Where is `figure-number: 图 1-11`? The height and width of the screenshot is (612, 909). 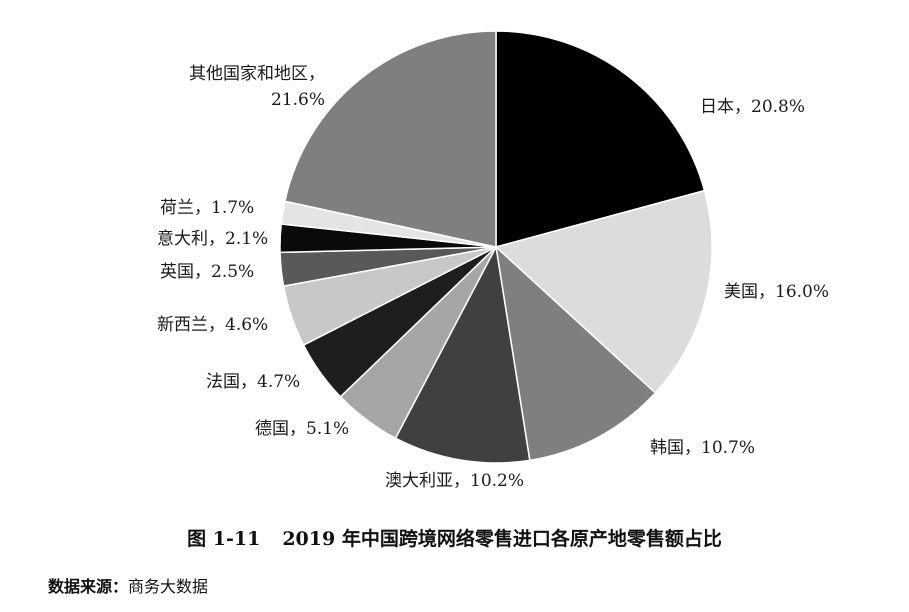
figure-number: 图 1-11 is located at coordinates (224, 539).